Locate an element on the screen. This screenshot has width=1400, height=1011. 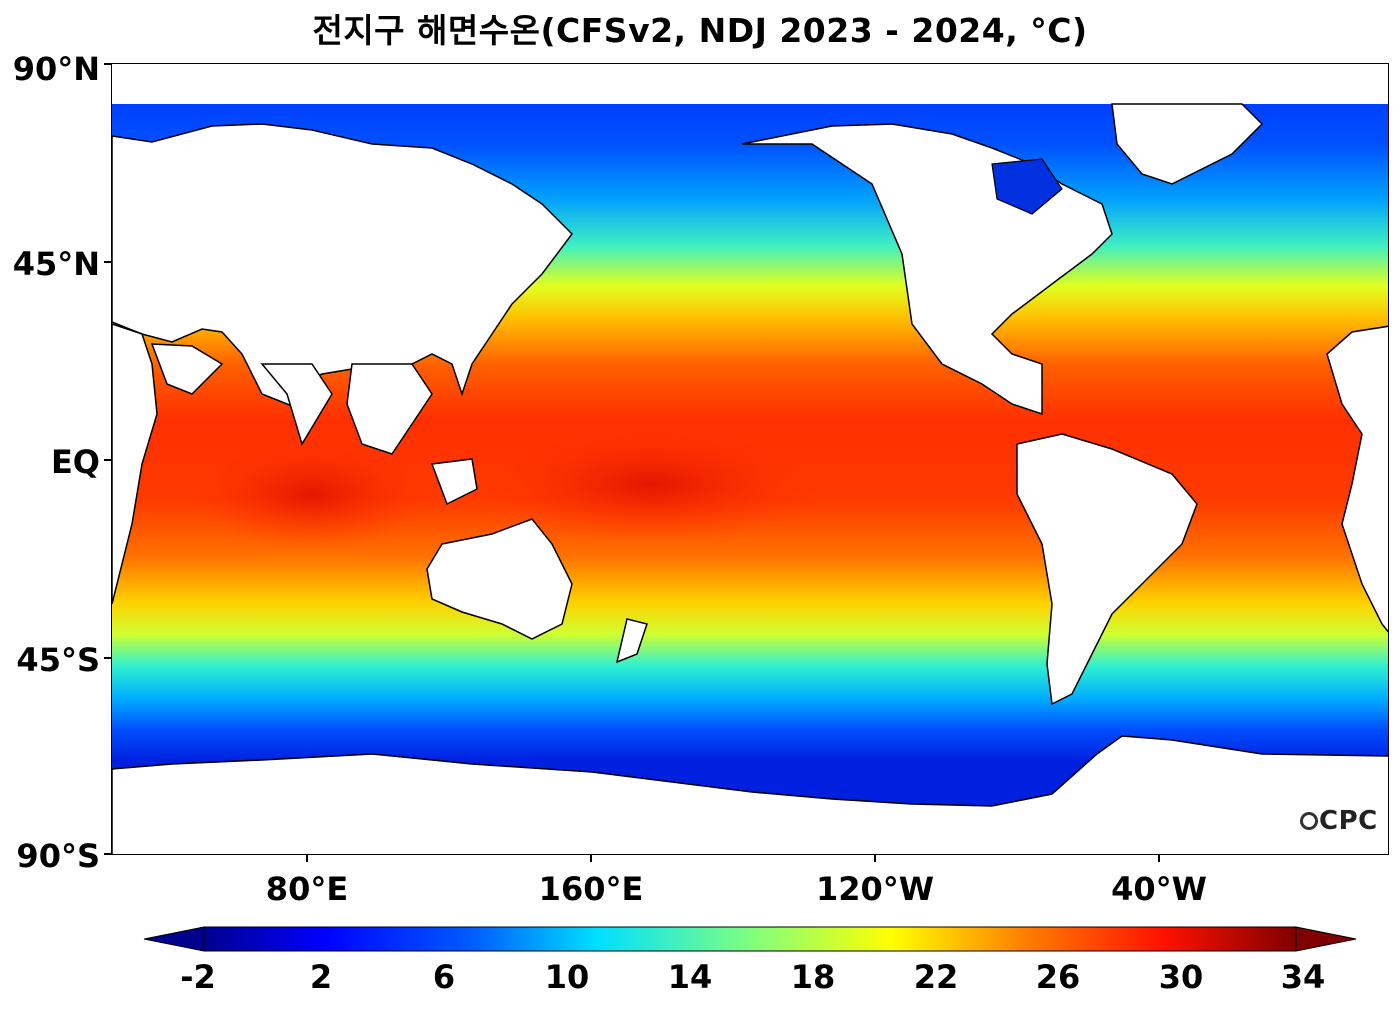
colorbar-tick-label: -2 is located at coordinates (198, 977).